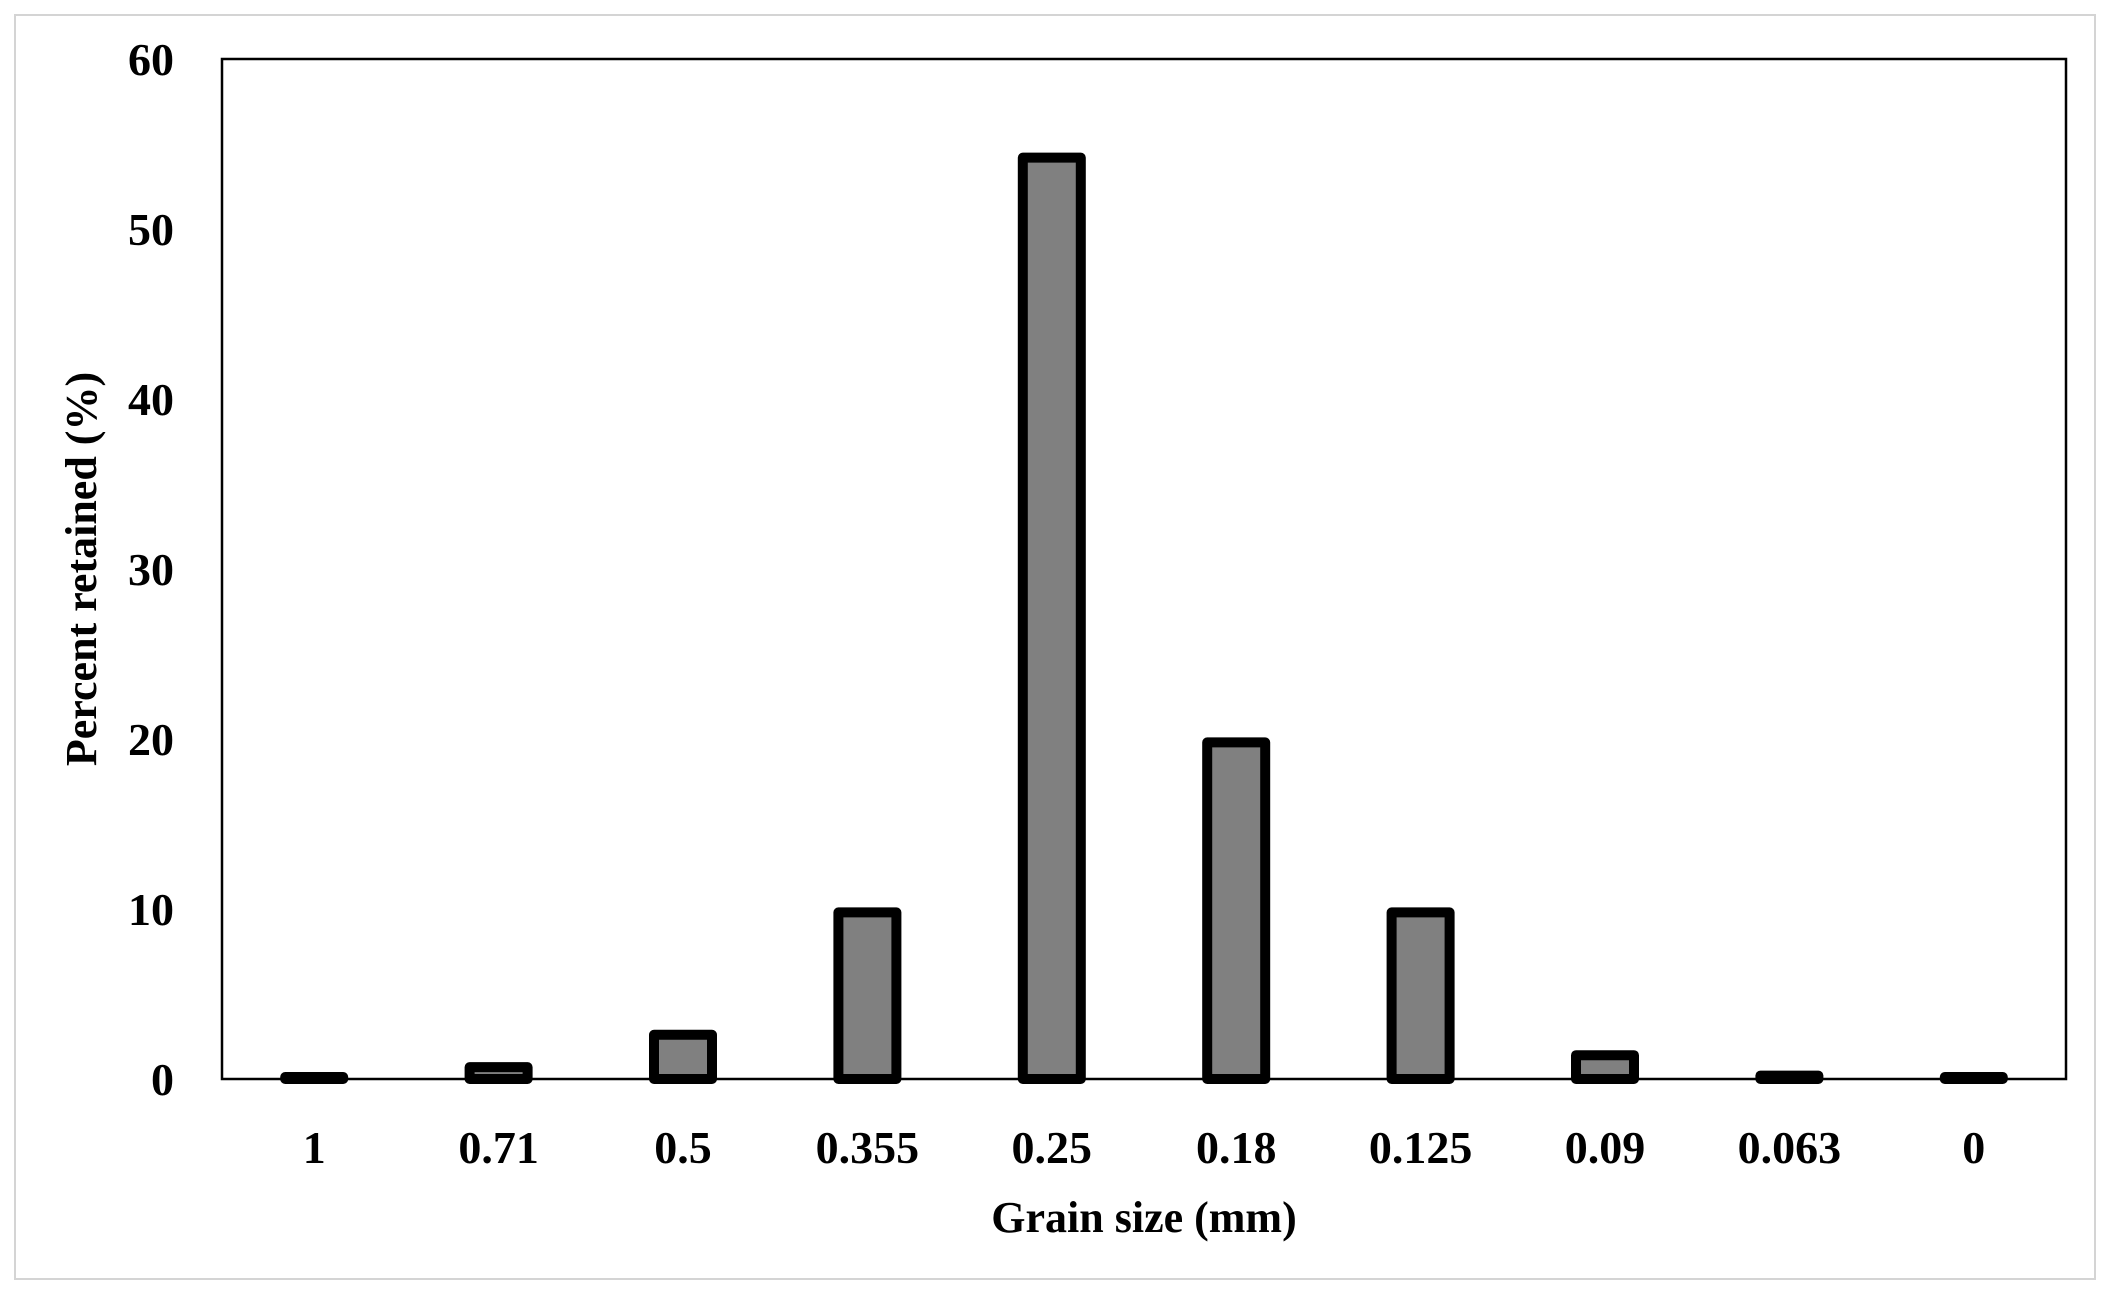 Image resolution: width=2112 pixels, height=1296 pixels. Describe the element at coordinates (868, 1147) in the screenshot. I see `x-tick-label: 0.355` at that location.